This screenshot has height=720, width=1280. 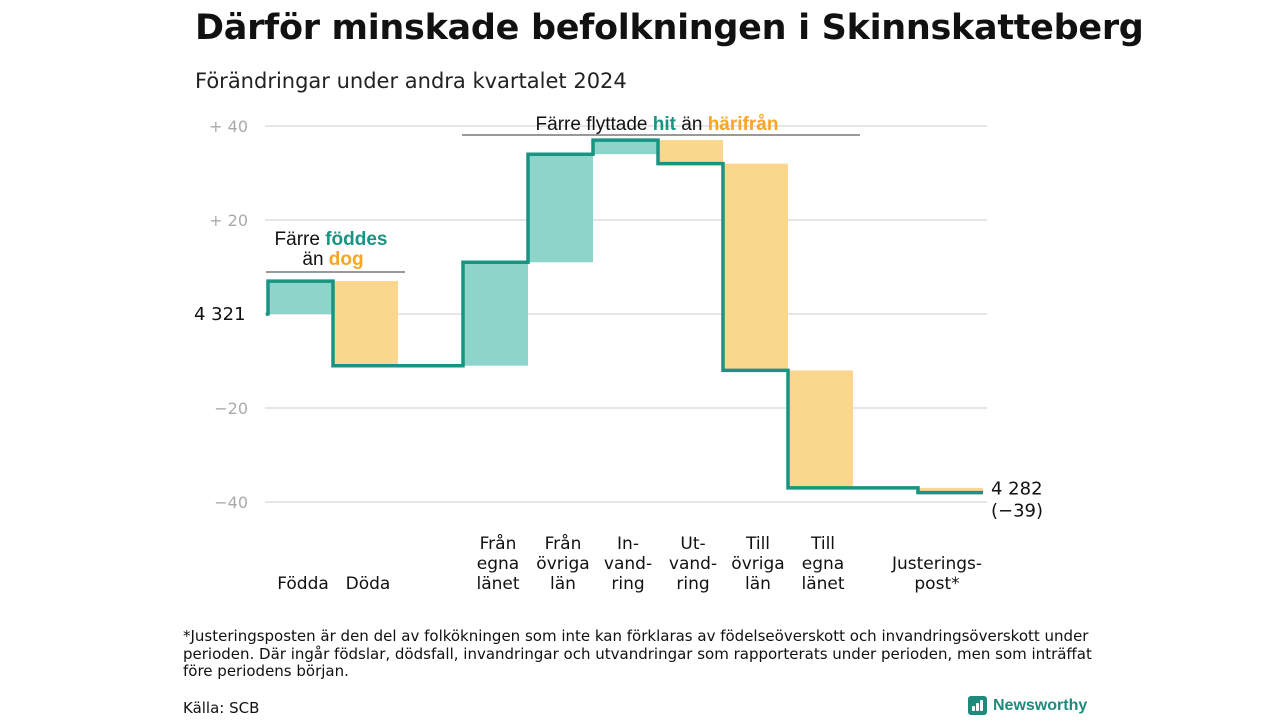 What do you see at coordinates (1017, 488) in the screenshot?
I see `end-value-label: 4 282` at bounding box center [1017, 488].